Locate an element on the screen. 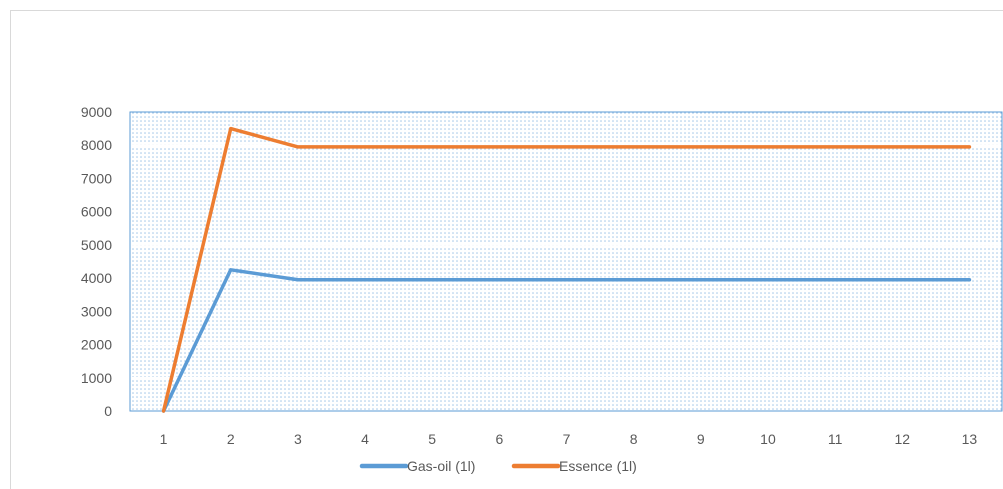 The height and width of the screenshot is (489, 1003). legend: Gas-oil (1l) Essence (1l) is located at coordinates (498, 466).